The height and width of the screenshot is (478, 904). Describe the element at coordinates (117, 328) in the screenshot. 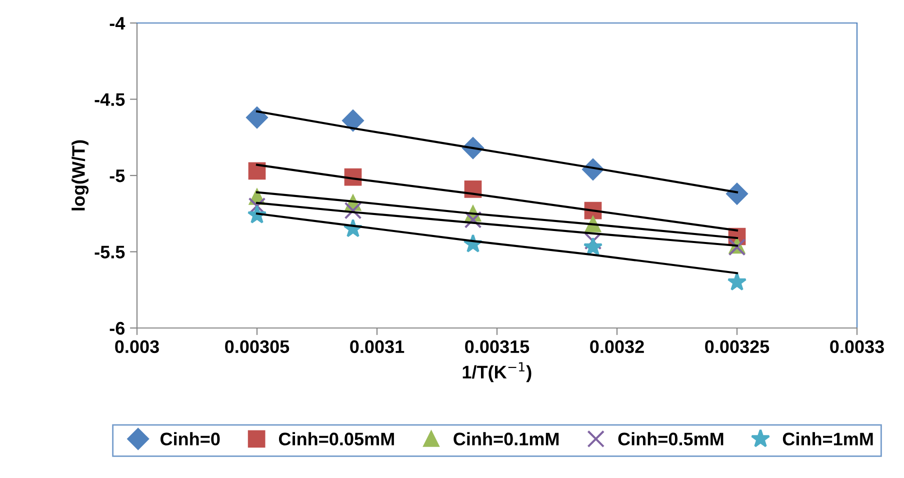

I see `y-tick-label: -6` at that location.